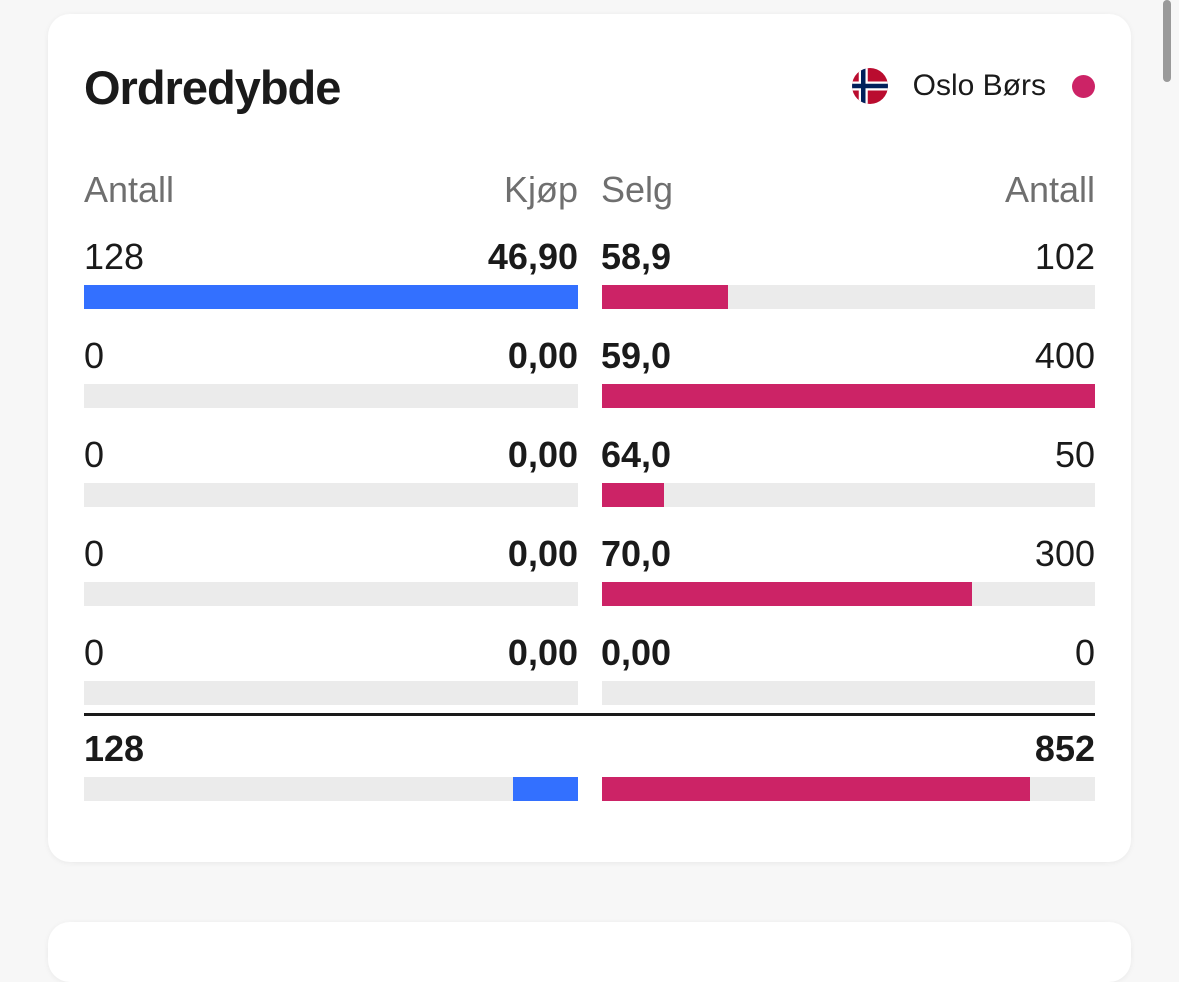  What do you see at coordinates (589, 952) in the screenshot?
I see `next-card` at bounding box center [589, 952].